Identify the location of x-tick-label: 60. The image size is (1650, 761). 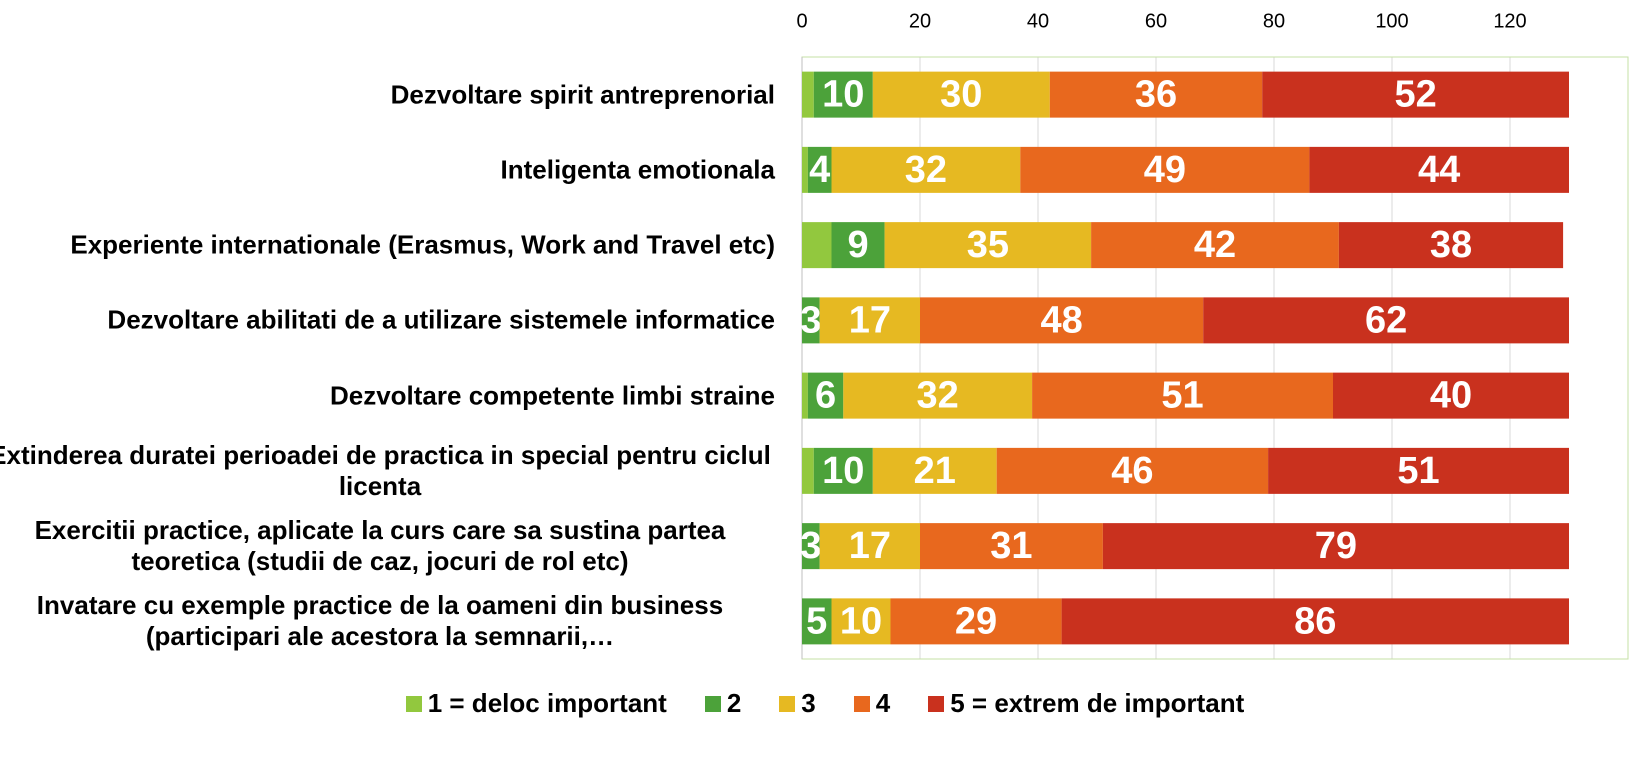
(1156, 21).